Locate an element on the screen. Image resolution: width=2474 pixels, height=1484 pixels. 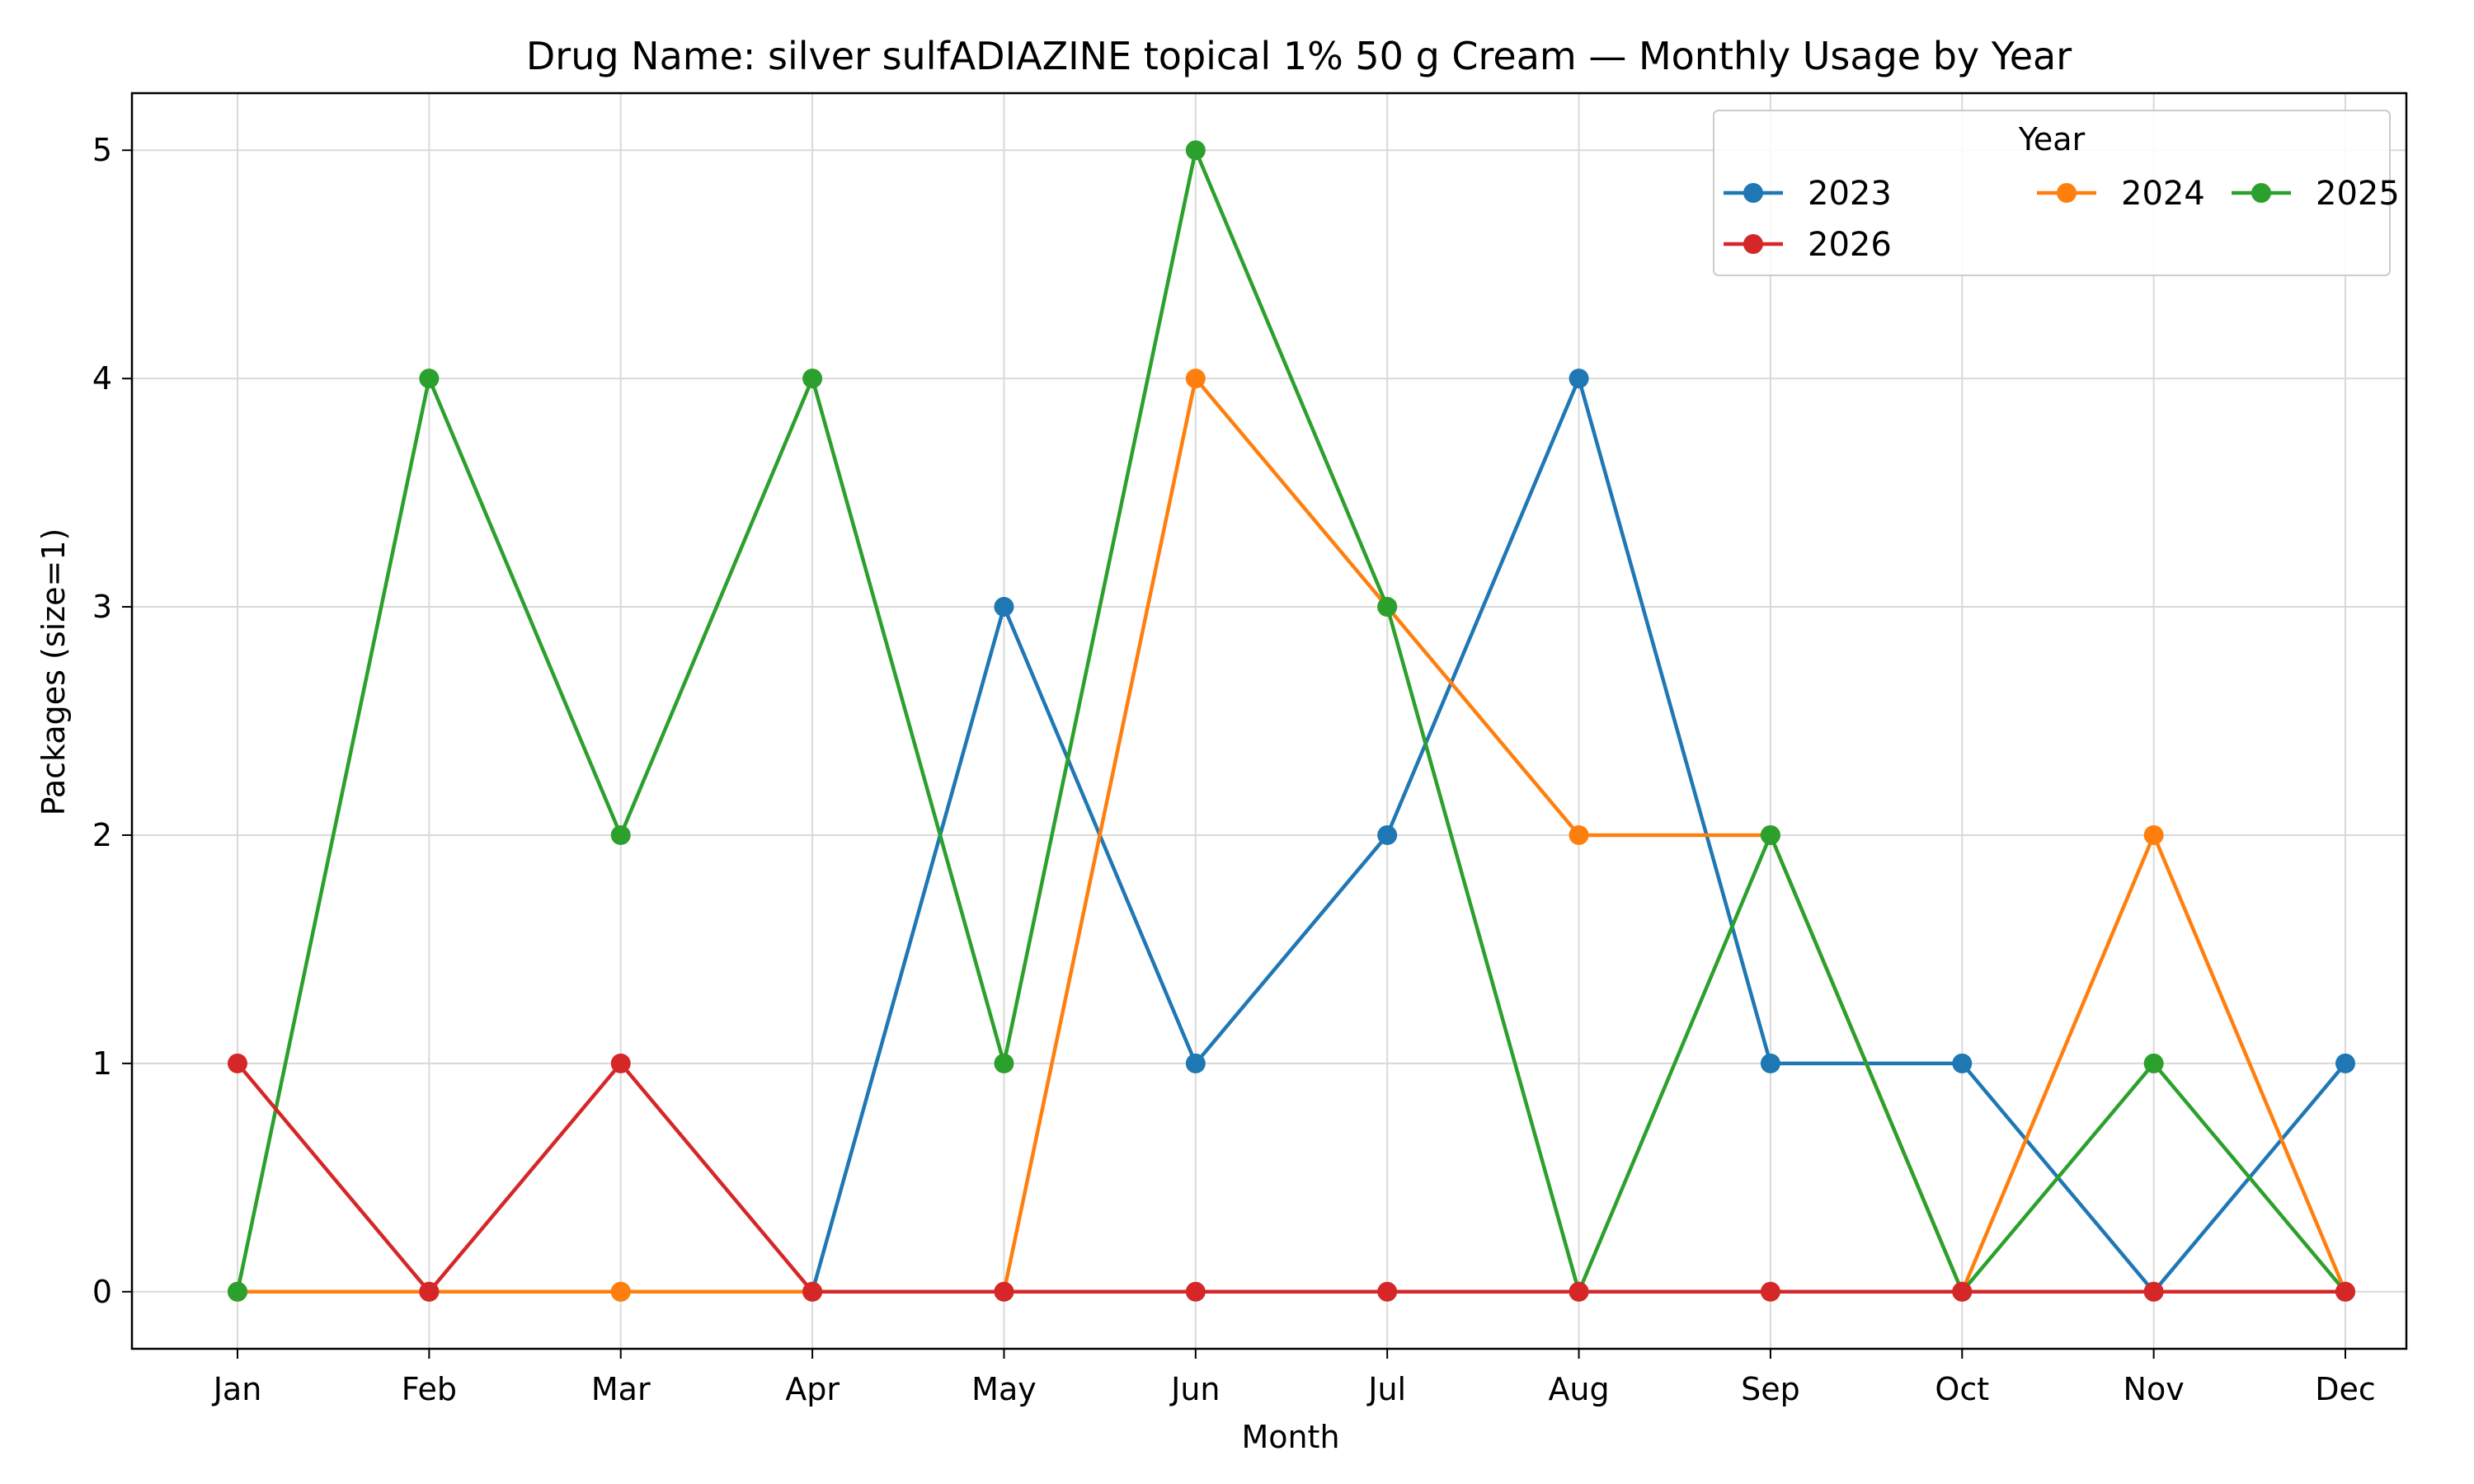
legend-label: 2025 is located at coordinates (2358, 194).